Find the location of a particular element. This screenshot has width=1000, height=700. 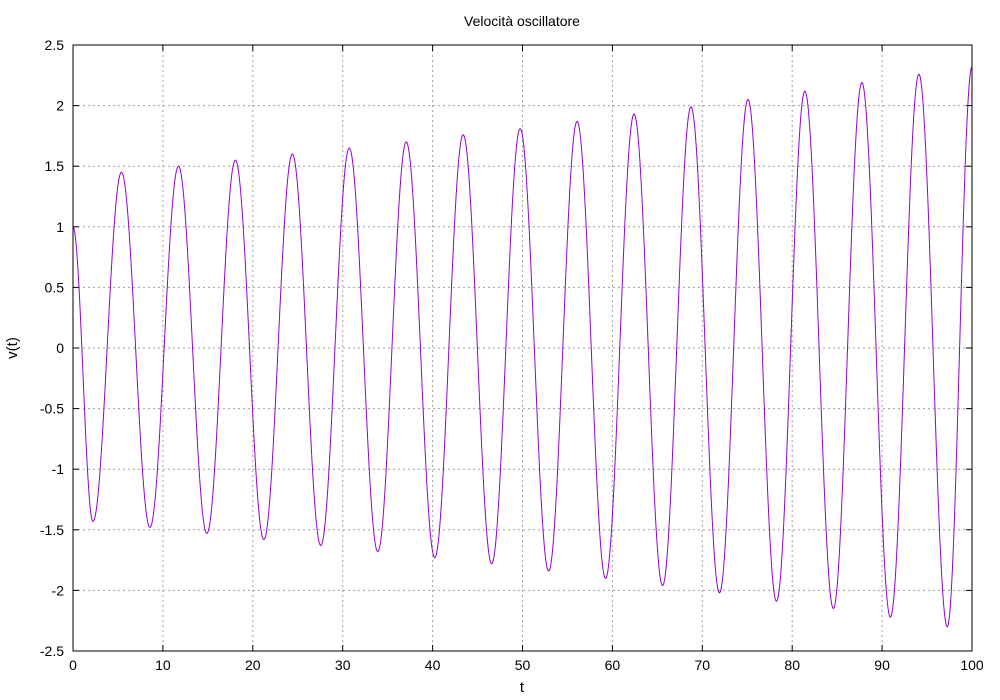

x-tick-label: 80 is located at coordinates (792, 665).